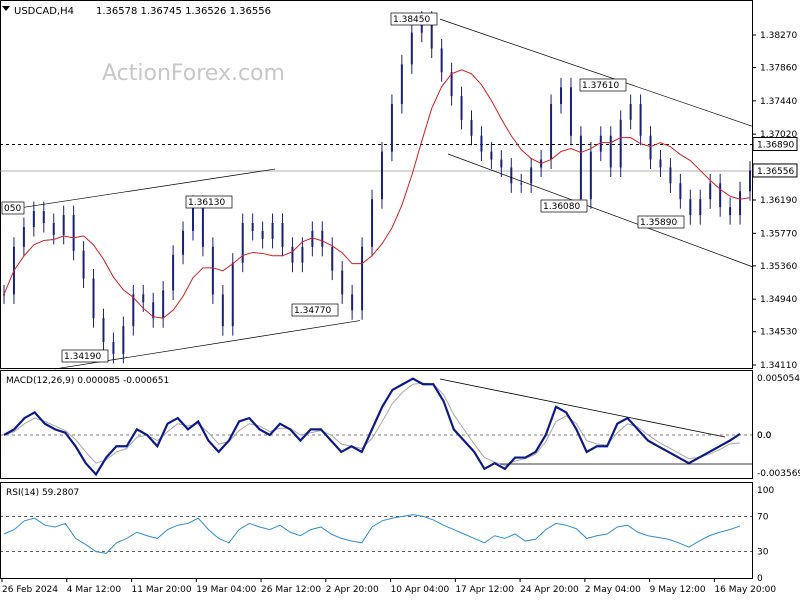 The height and width of the screenshot is (604, 800). Describe the element at coordinates (82, 357) in the screenshot. I see `price-annotation-label: 1.34190` at that location.